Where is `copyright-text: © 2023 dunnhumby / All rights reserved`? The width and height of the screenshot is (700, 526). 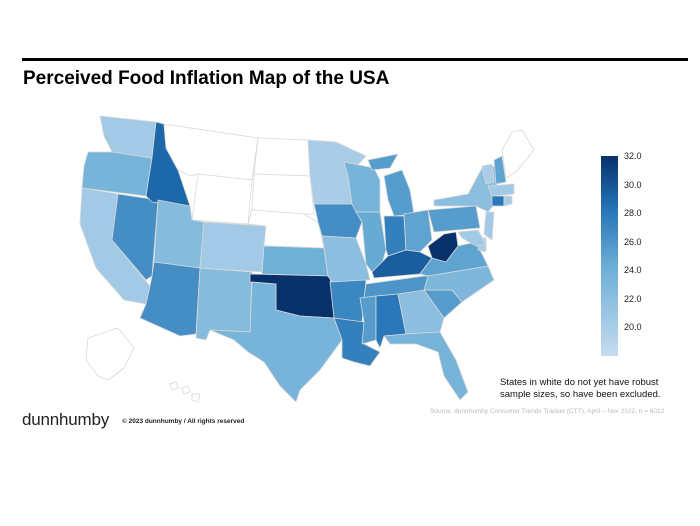
copyright-text: © 2023 dunnhumby / All rights reserved is located at coordinates (183, 421).